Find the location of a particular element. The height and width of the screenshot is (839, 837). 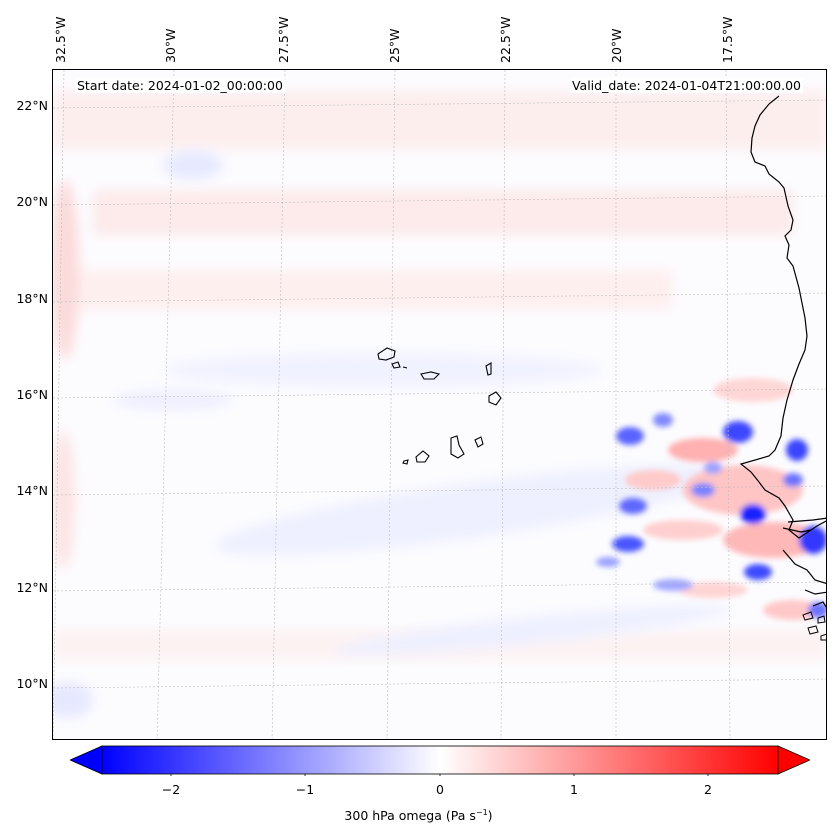

colorbar-tick-minus-2: −2 is located at coordinates (171, 789).